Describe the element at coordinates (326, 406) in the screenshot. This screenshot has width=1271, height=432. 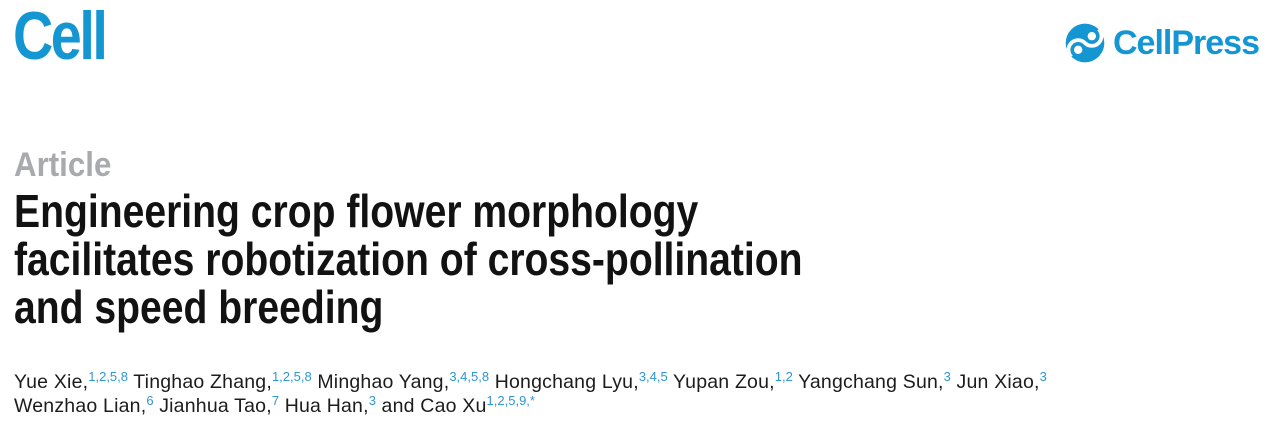
I see `author-name: Hua Han,` at that location.